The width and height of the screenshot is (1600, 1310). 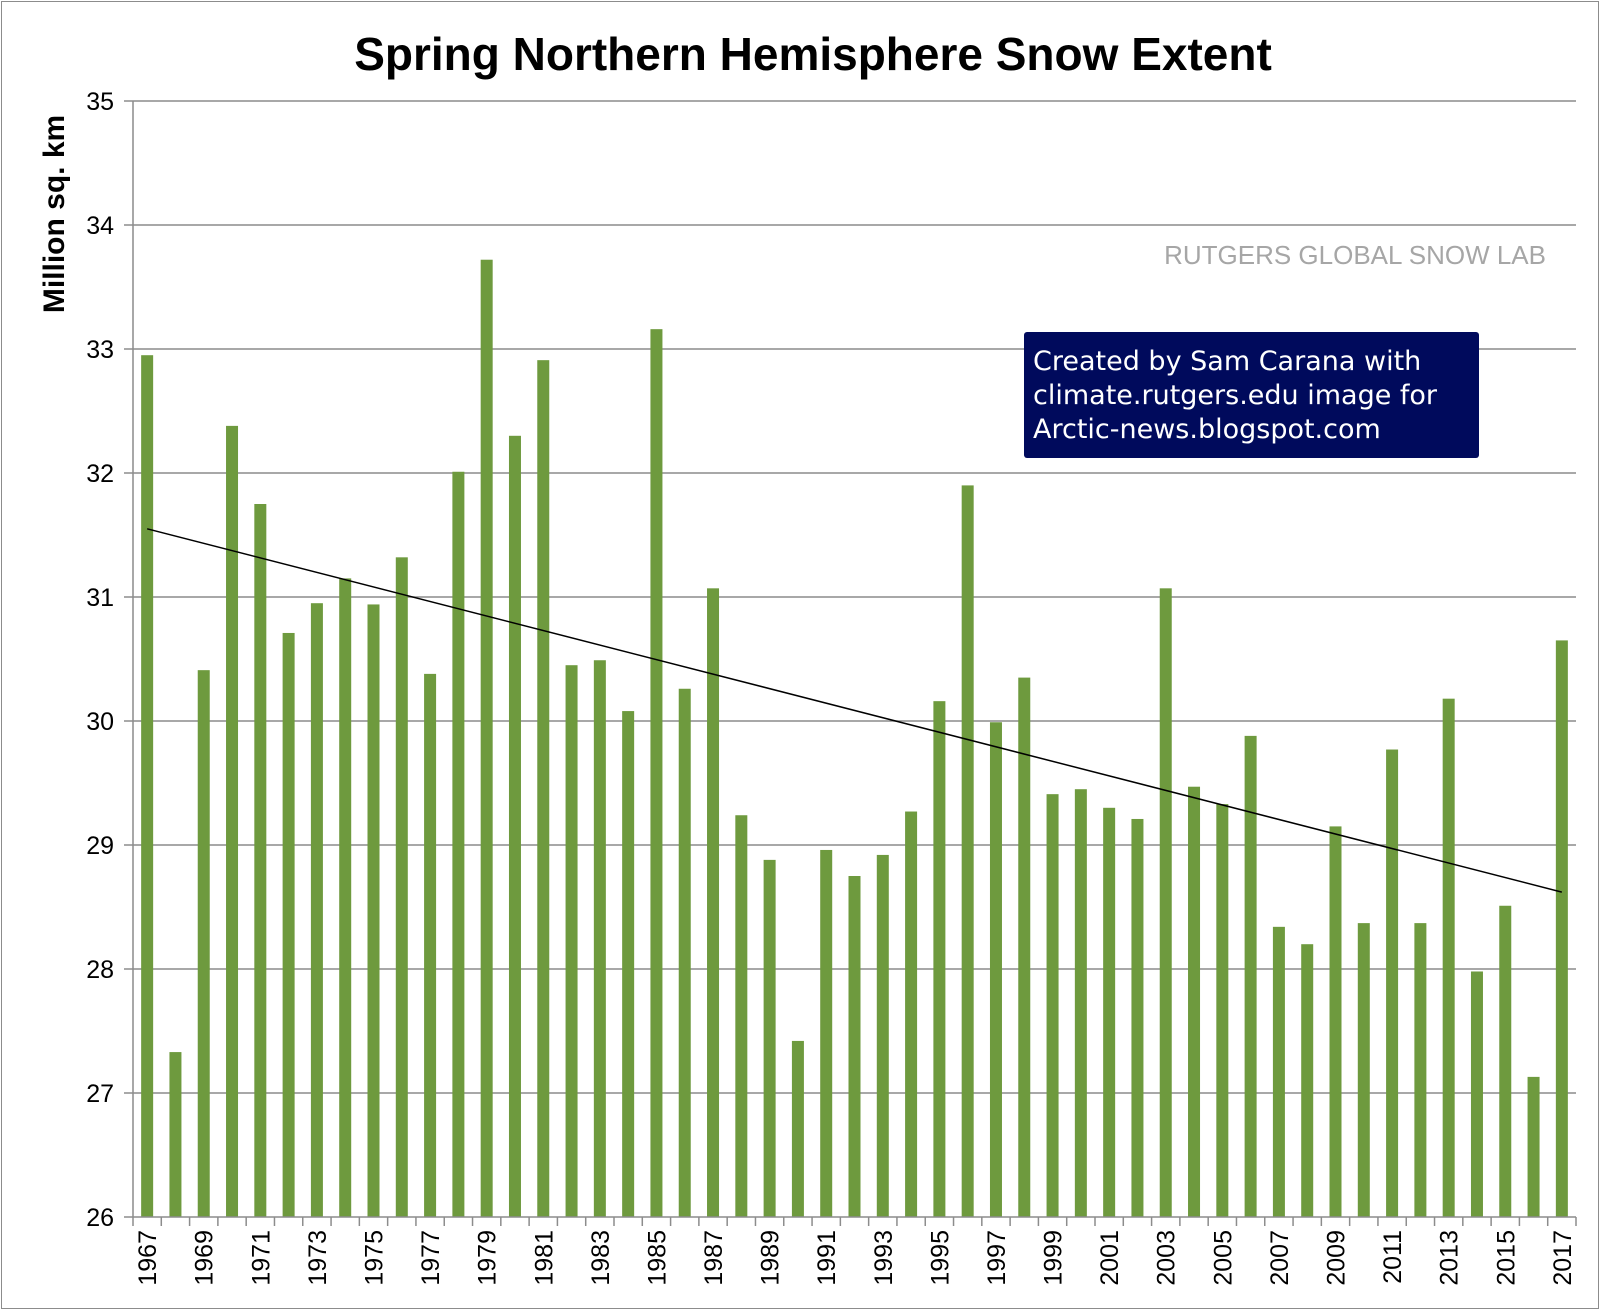 What do you see at coordinates (684, 952) in the screenshot?
I see `bar-1986` at bounding box center [684, 952].